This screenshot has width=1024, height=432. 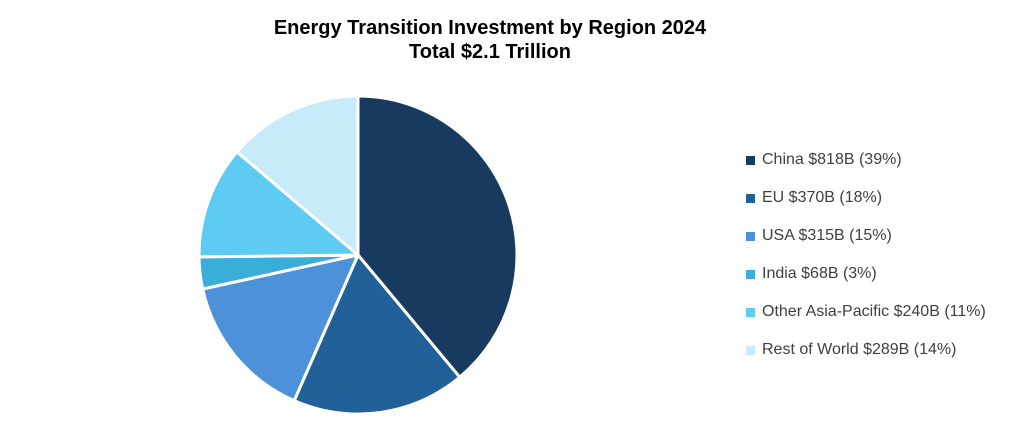 I want to click on legend-item-india: India $68B (3%), so click(x=883, y=274).